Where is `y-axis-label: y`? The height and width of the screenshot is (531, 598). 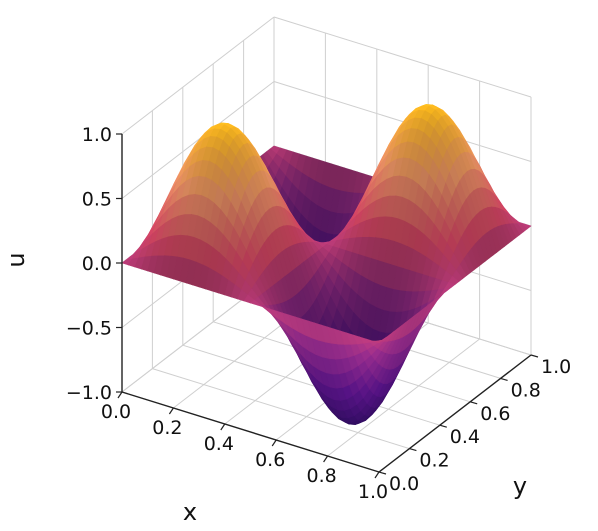 y-axis-label: y is located at coordinates (520, 486).